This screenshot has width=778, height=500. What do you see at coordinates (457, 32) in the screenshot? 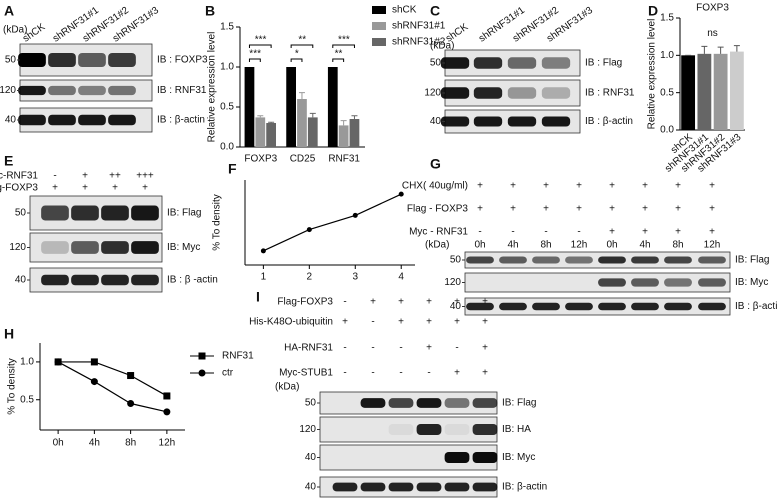
I see `lane-label: shCK` at bounding box center [457, 32].